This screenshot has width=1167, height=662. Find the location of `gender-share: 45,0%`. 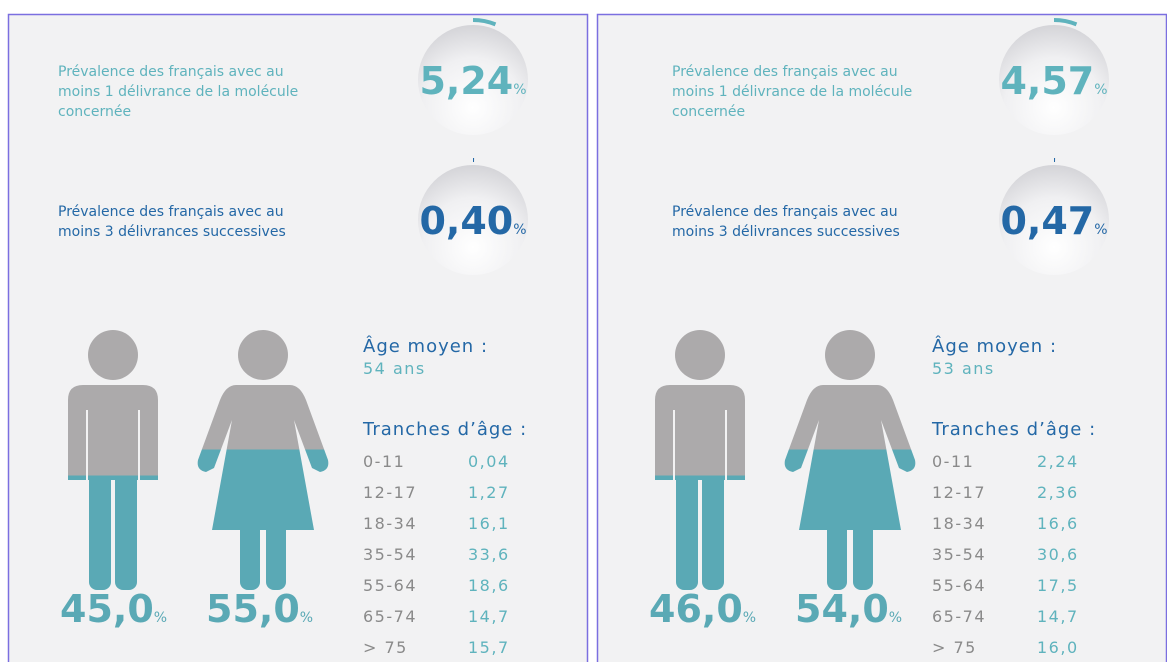

gender-share: 45,0% is located at coordinates (113, 609).